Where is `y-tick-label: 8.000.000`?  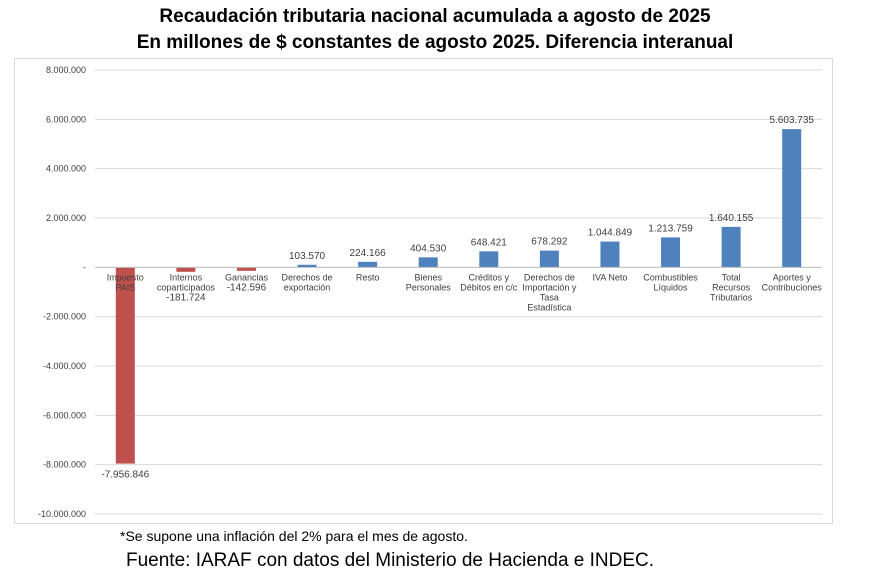 y-tick-label: 8.000.000 is located at coordinates (66, 70).